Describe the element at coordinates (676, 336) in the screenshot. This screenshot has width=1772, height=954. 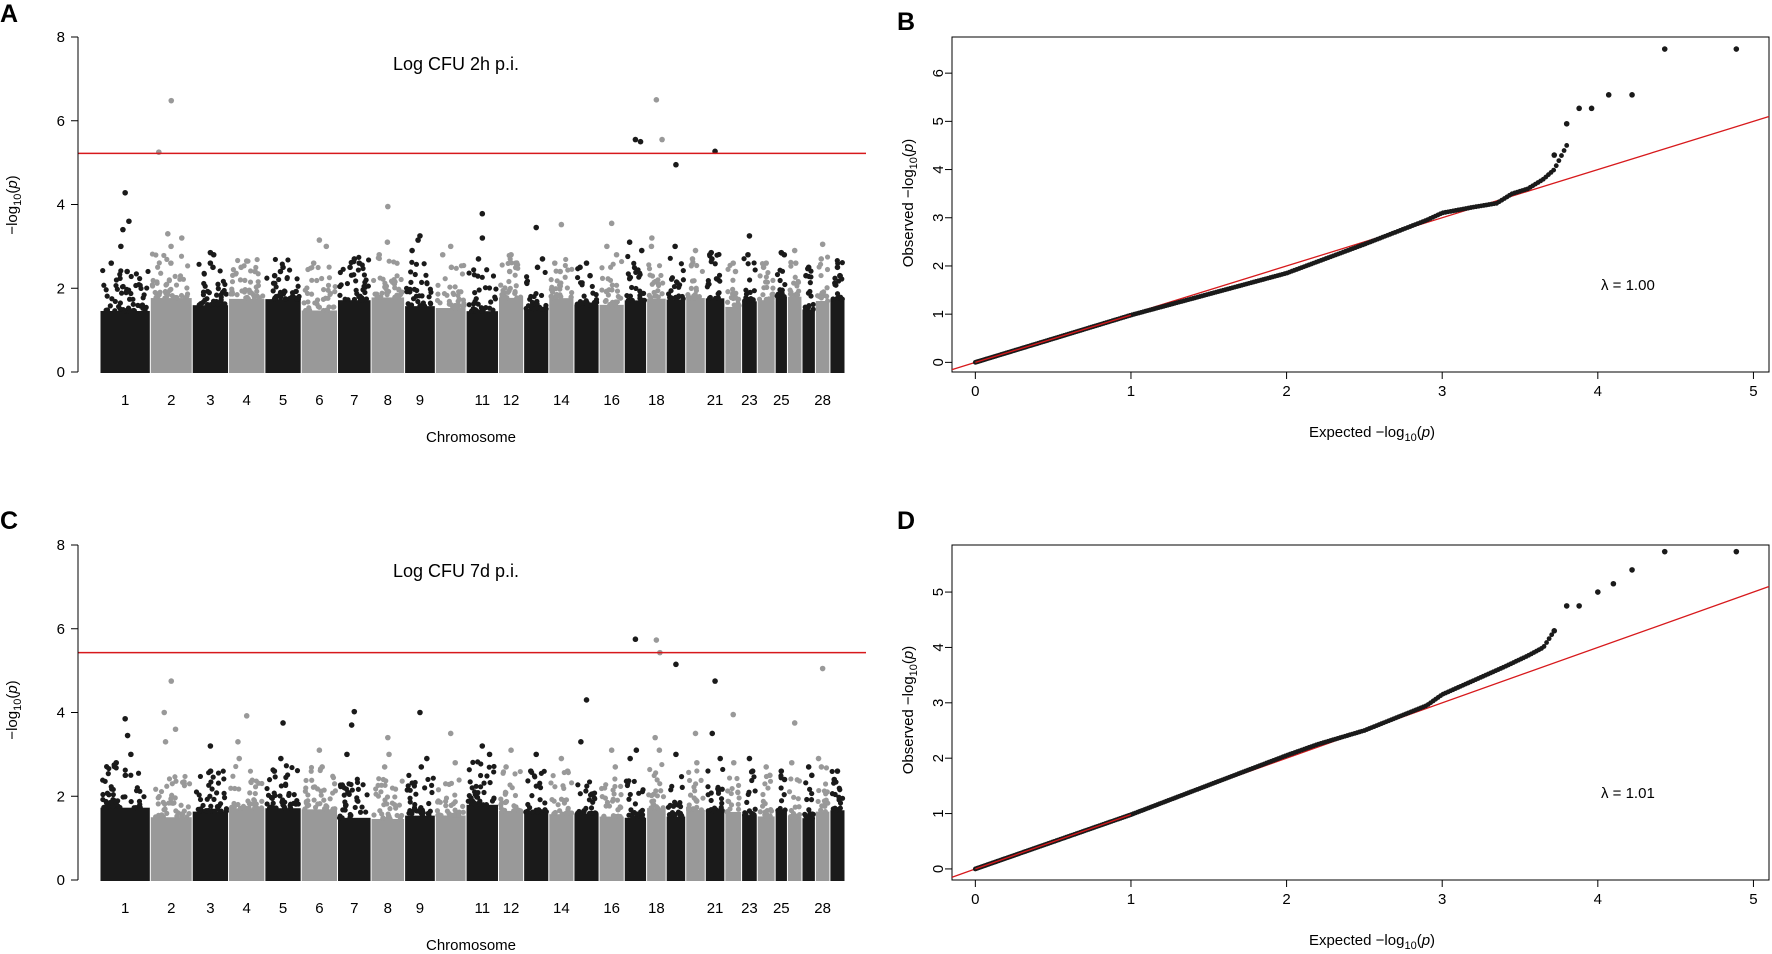
I see `chr-19-bulk` at that location.